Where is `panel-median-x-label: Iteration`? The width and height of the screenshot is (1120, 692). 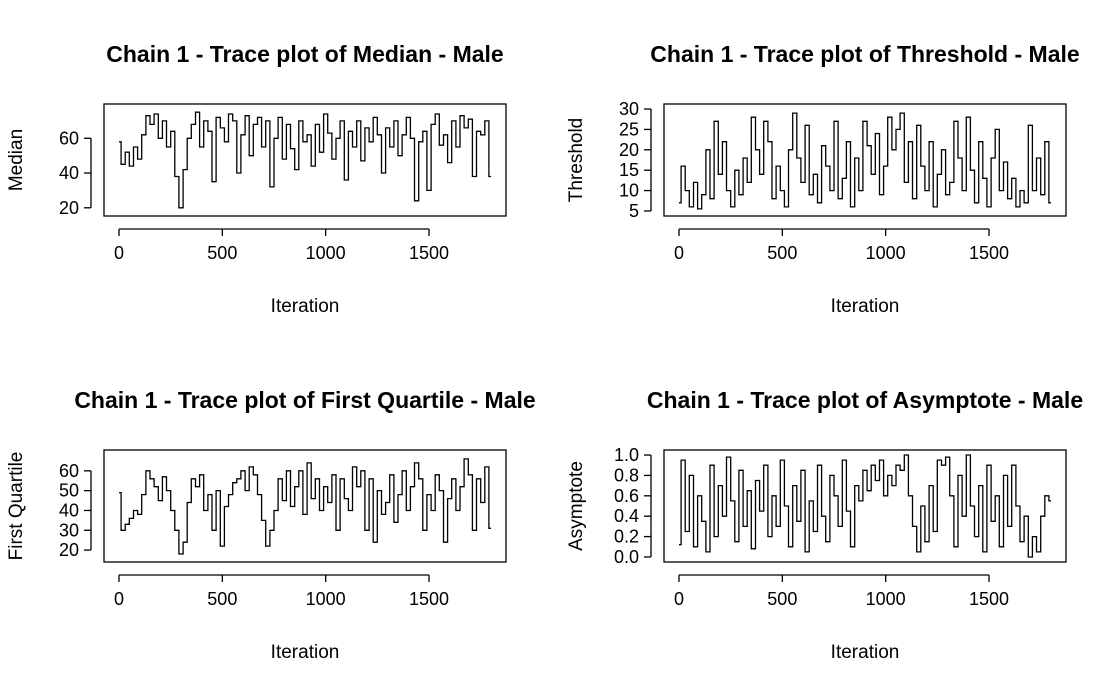
panel-median-x-label: Iteration is located at coordinates (305, 306).